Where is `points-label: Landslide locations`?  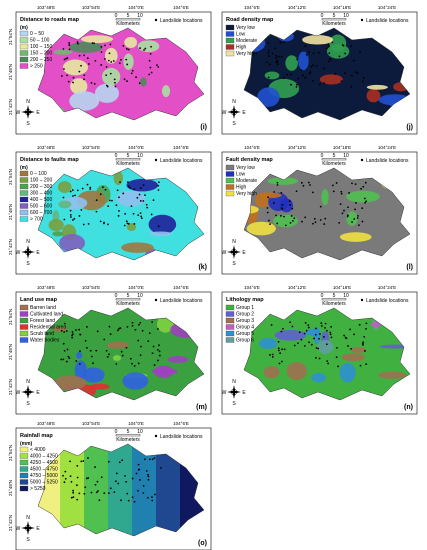 points-label: Landslide locations is located at coordinates (181, 21).